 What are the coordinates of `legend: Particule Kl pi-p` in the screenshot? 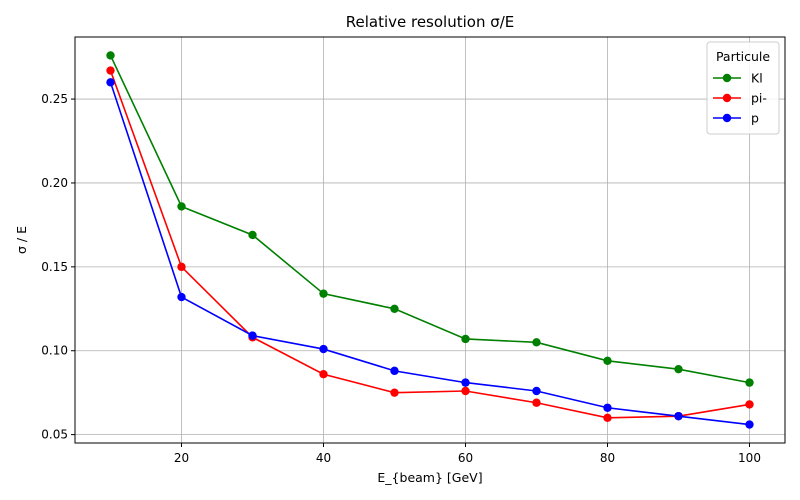 It's located at (743, 88).